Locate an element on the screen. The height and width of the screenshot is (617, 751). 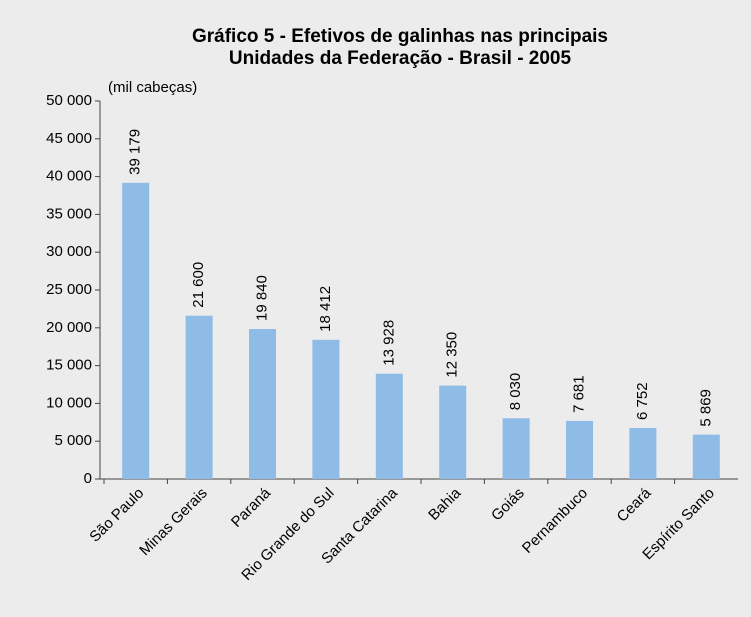
x-tick-label: Goiás is located at coordinates (508, 505).